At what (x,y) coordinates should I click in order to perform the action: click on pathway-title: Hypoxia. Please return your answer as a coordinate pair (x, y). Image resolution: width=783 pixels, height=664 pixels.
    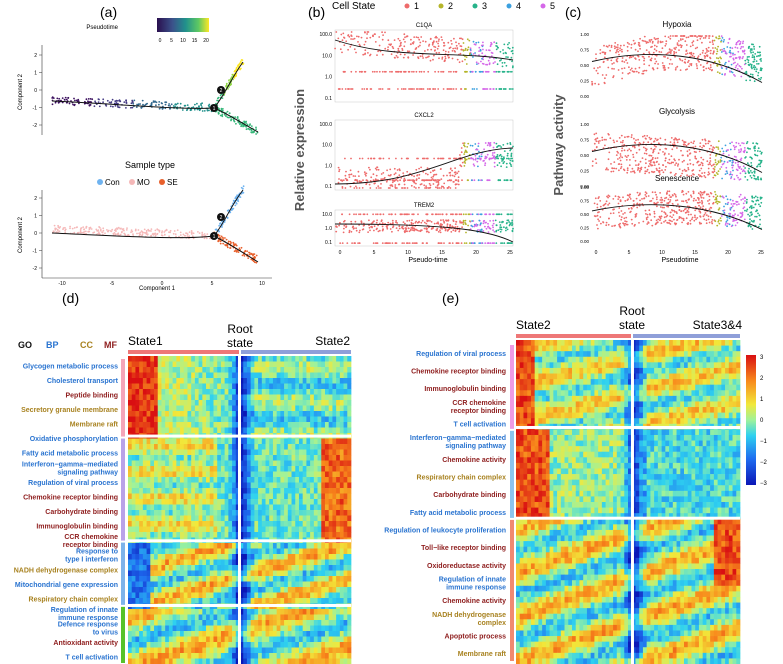
    Looking at the image, I should click on (677, 24).